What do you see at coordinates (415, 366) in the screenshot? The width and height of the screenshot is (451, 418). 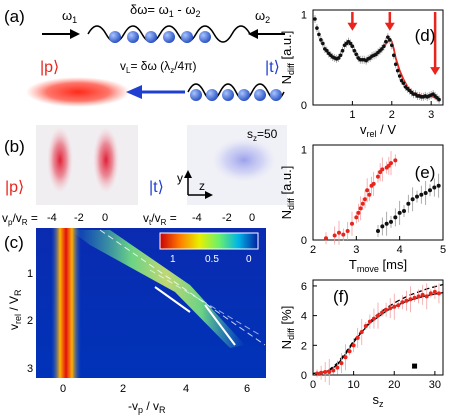 I see `chart-f-square-marker` at bounding box center [415, 366].